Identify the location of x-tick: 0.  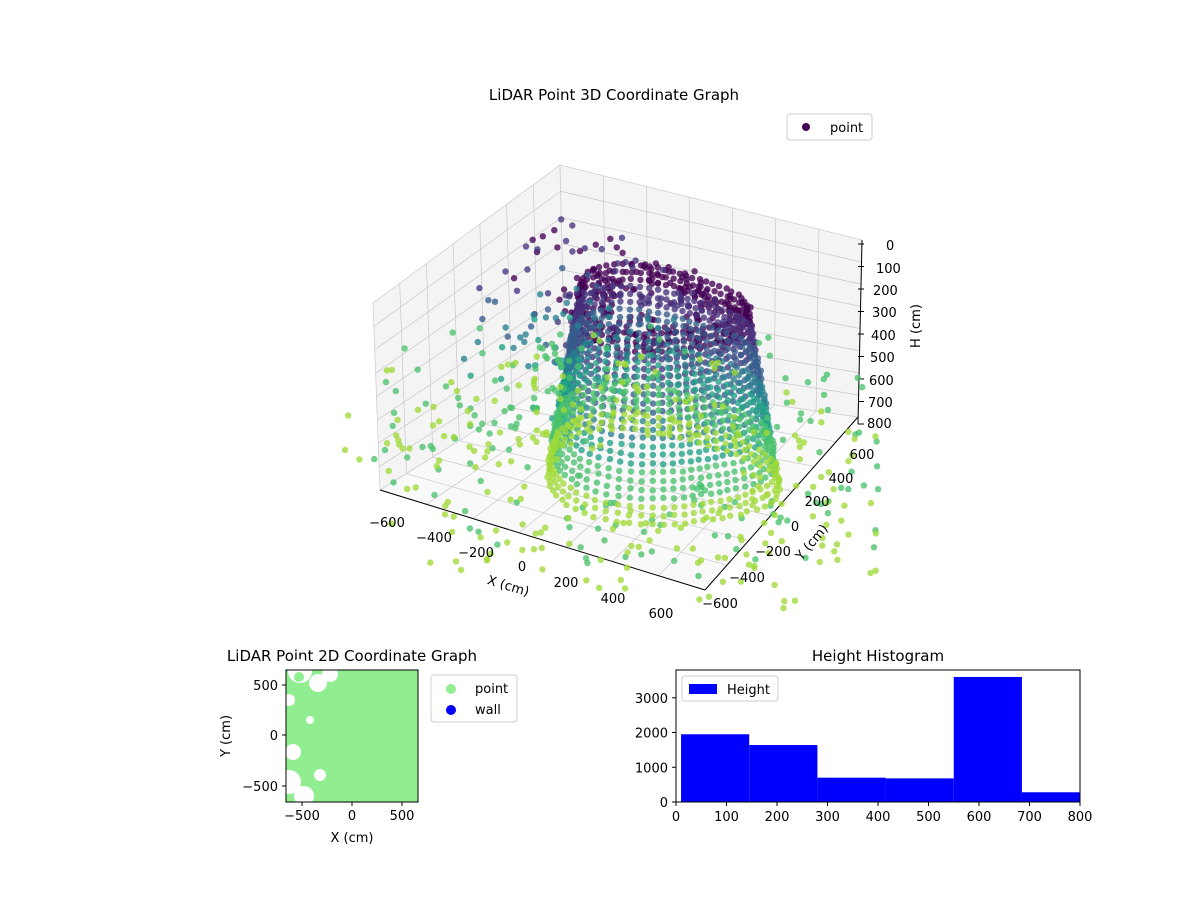
(352, 816).